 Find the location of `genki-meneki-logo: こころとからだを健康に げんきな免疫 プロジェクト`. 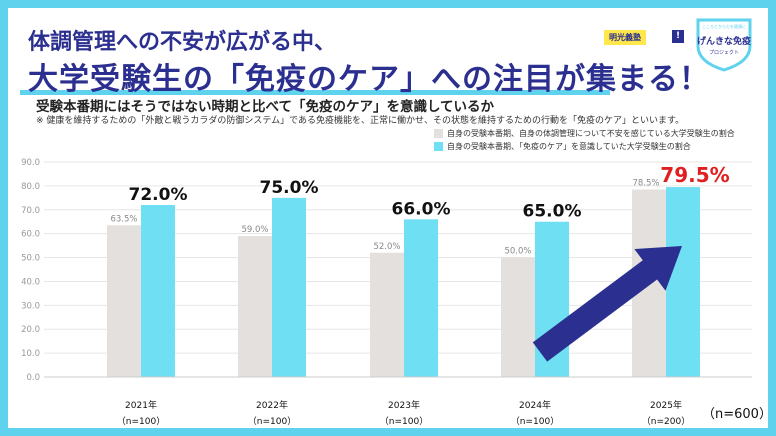

genki-meneki-logo: こころとからだを健康に げんきな免疫 プロジェクト is located at coordinates (724, 45).